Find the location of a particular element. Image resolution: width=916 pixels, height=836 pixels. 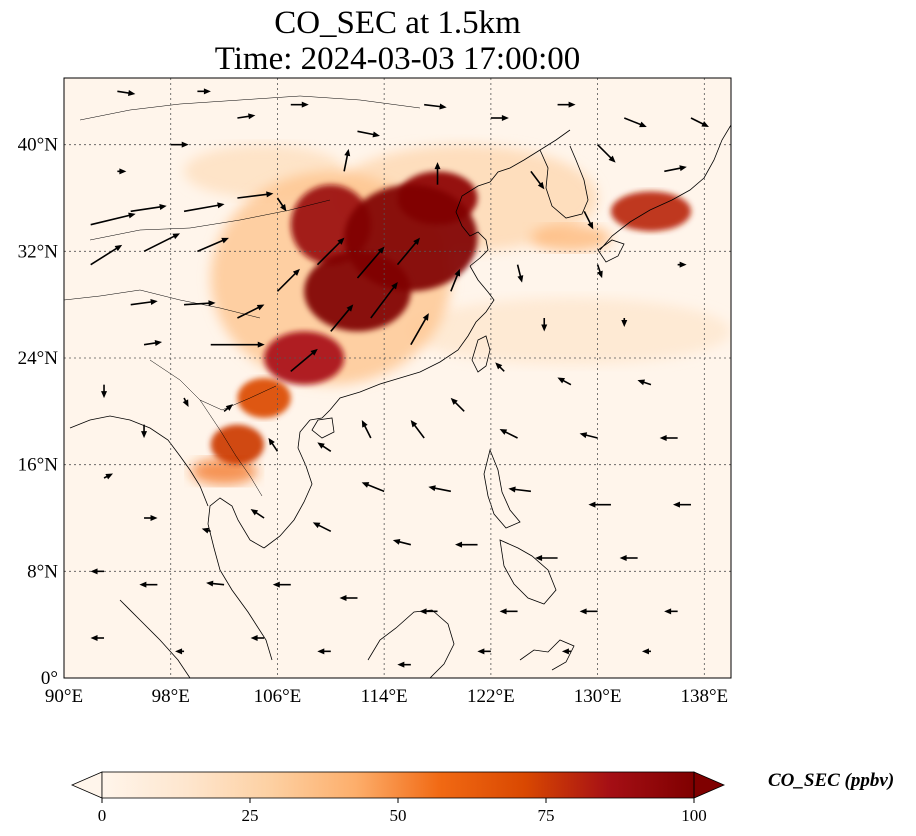

hainan-outline is located at coordinates (323, 428).